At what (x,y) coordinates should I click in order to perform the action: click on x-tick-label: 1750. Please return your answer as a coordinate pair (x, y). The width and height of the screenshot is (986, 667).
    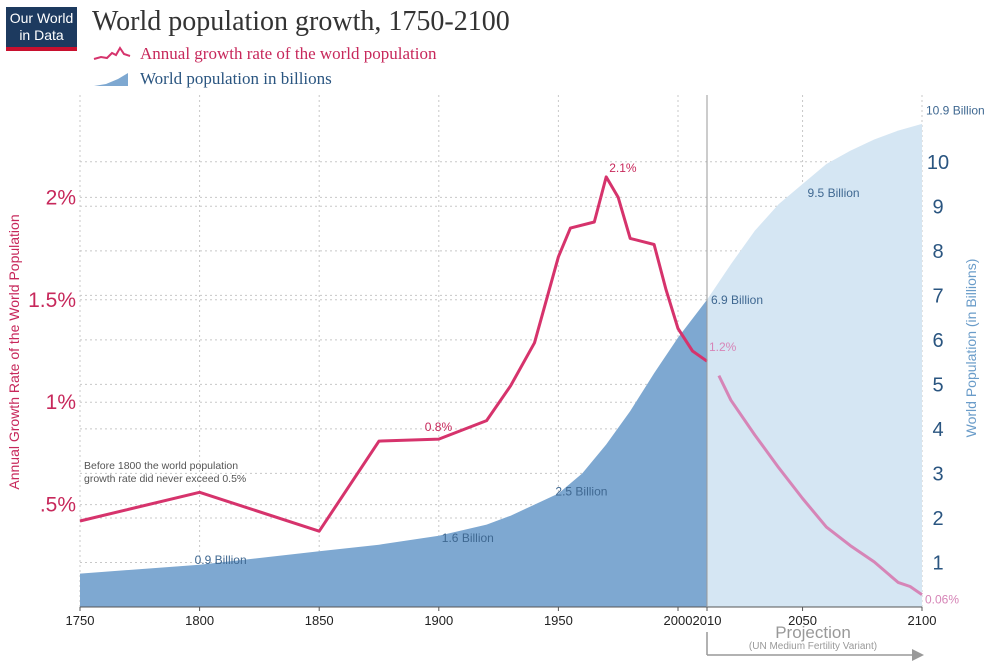
    Looking at the image, I should click on (80, 620).